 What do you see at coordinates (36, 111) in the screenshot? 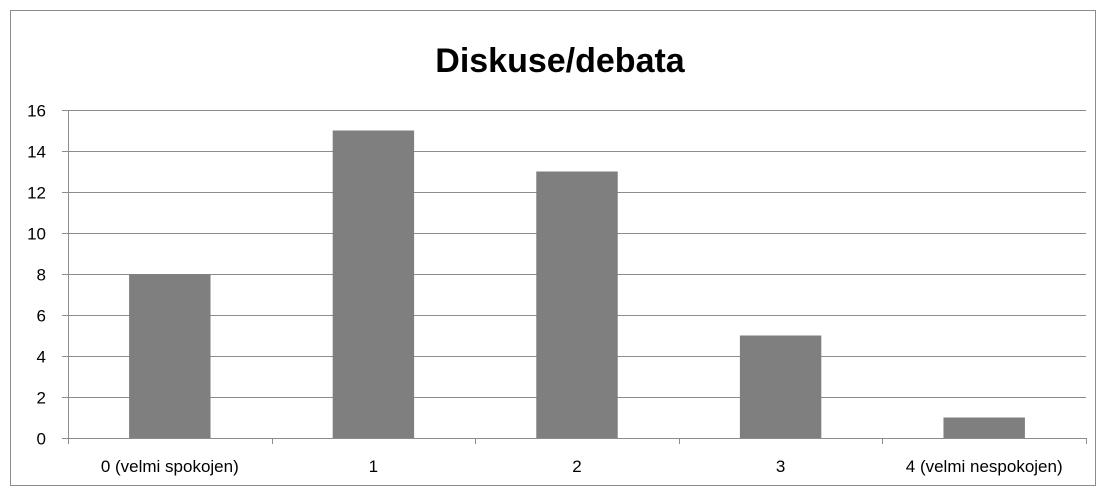
I see `y-tick-label: 16` at bounding box center [36, 111].